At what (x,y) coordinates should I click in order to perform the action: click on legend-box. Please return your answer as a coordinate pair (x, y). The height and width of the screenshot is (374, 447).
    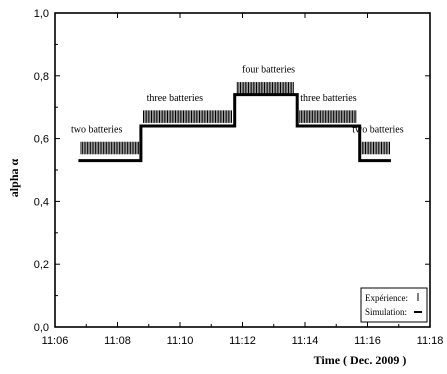
    Looking at the image, I should click on (394, 305).